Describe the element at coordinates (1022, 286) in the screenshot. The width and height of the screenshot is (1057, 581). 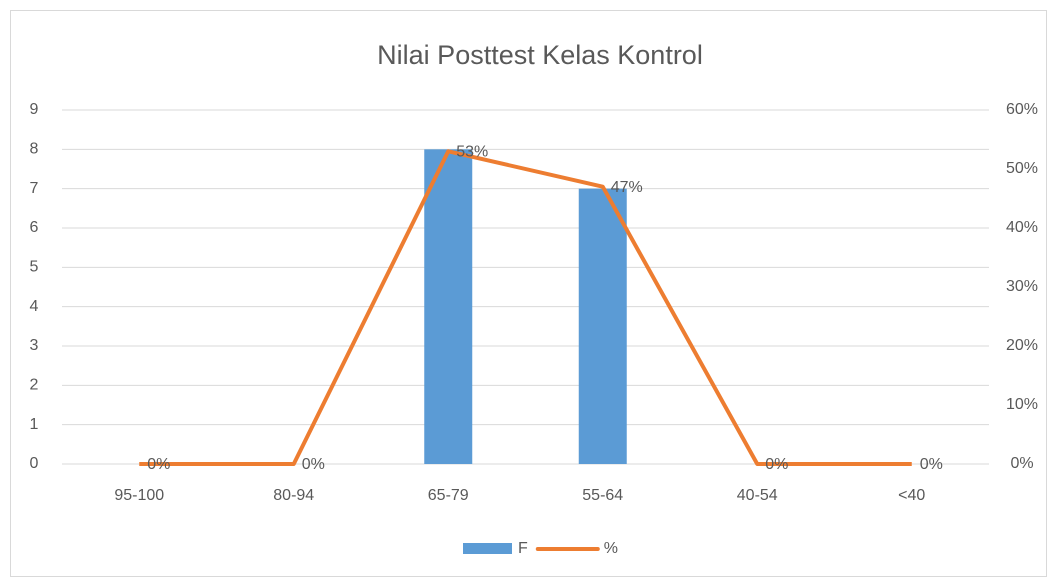
I see `y2-tick-label: 30%` at that location.